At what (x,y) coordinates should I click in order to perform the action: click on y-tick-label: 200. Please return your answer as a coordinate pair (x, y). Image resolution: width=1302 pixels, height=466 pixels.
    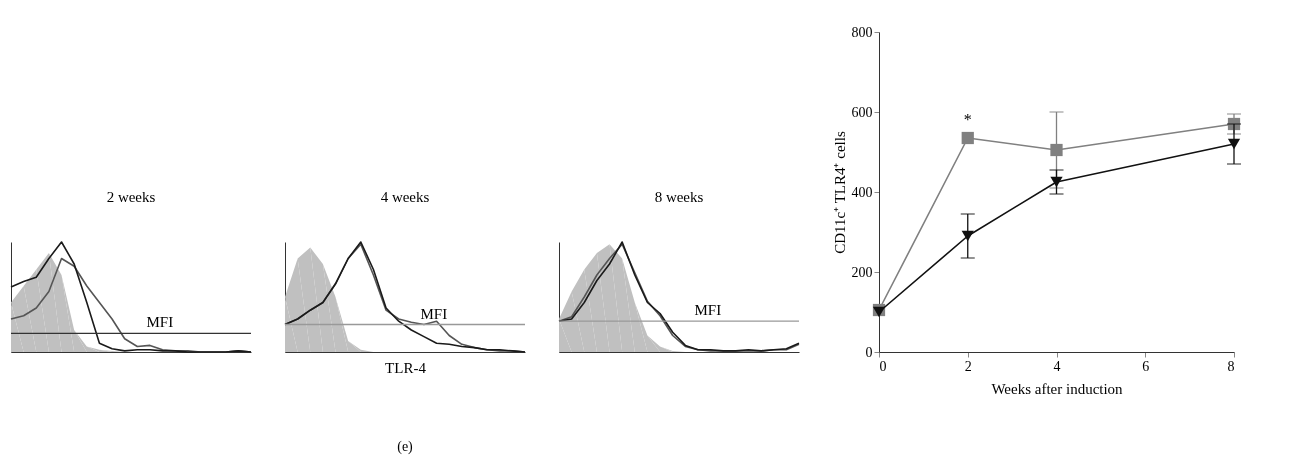
    Looking at the image, I should click on (862, 272).